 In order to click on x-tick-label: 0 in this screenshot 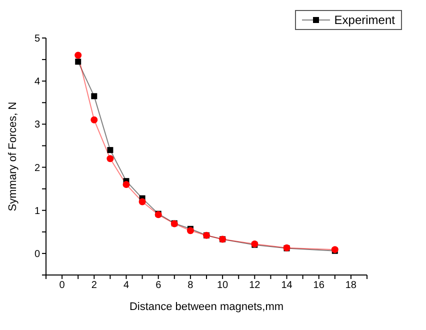, I will do `click(62, 286)`.